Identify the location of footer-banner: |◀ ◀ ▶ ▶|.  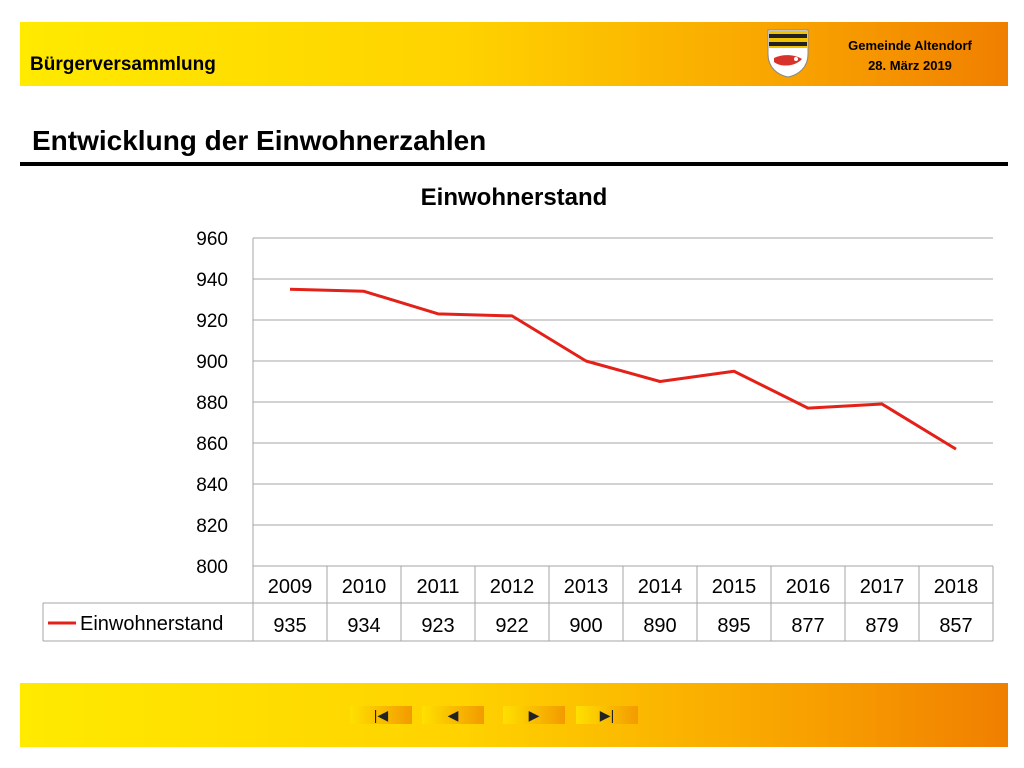
(514, 715).